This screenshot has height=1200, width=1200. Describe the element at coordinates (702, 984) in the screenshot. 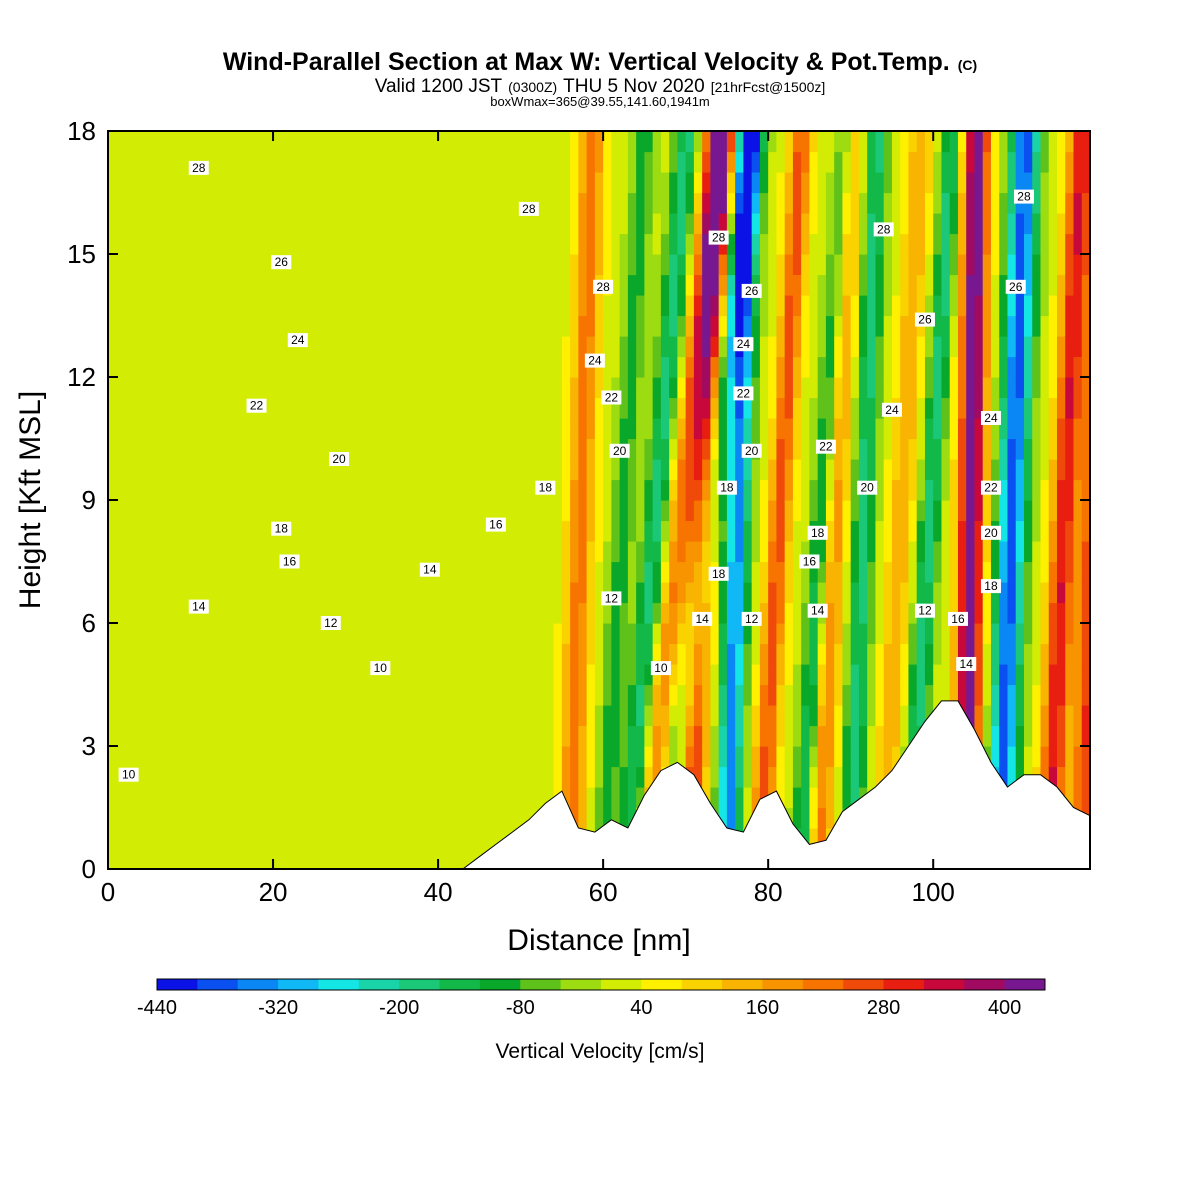

I see `colorbar-swatch` at that location.